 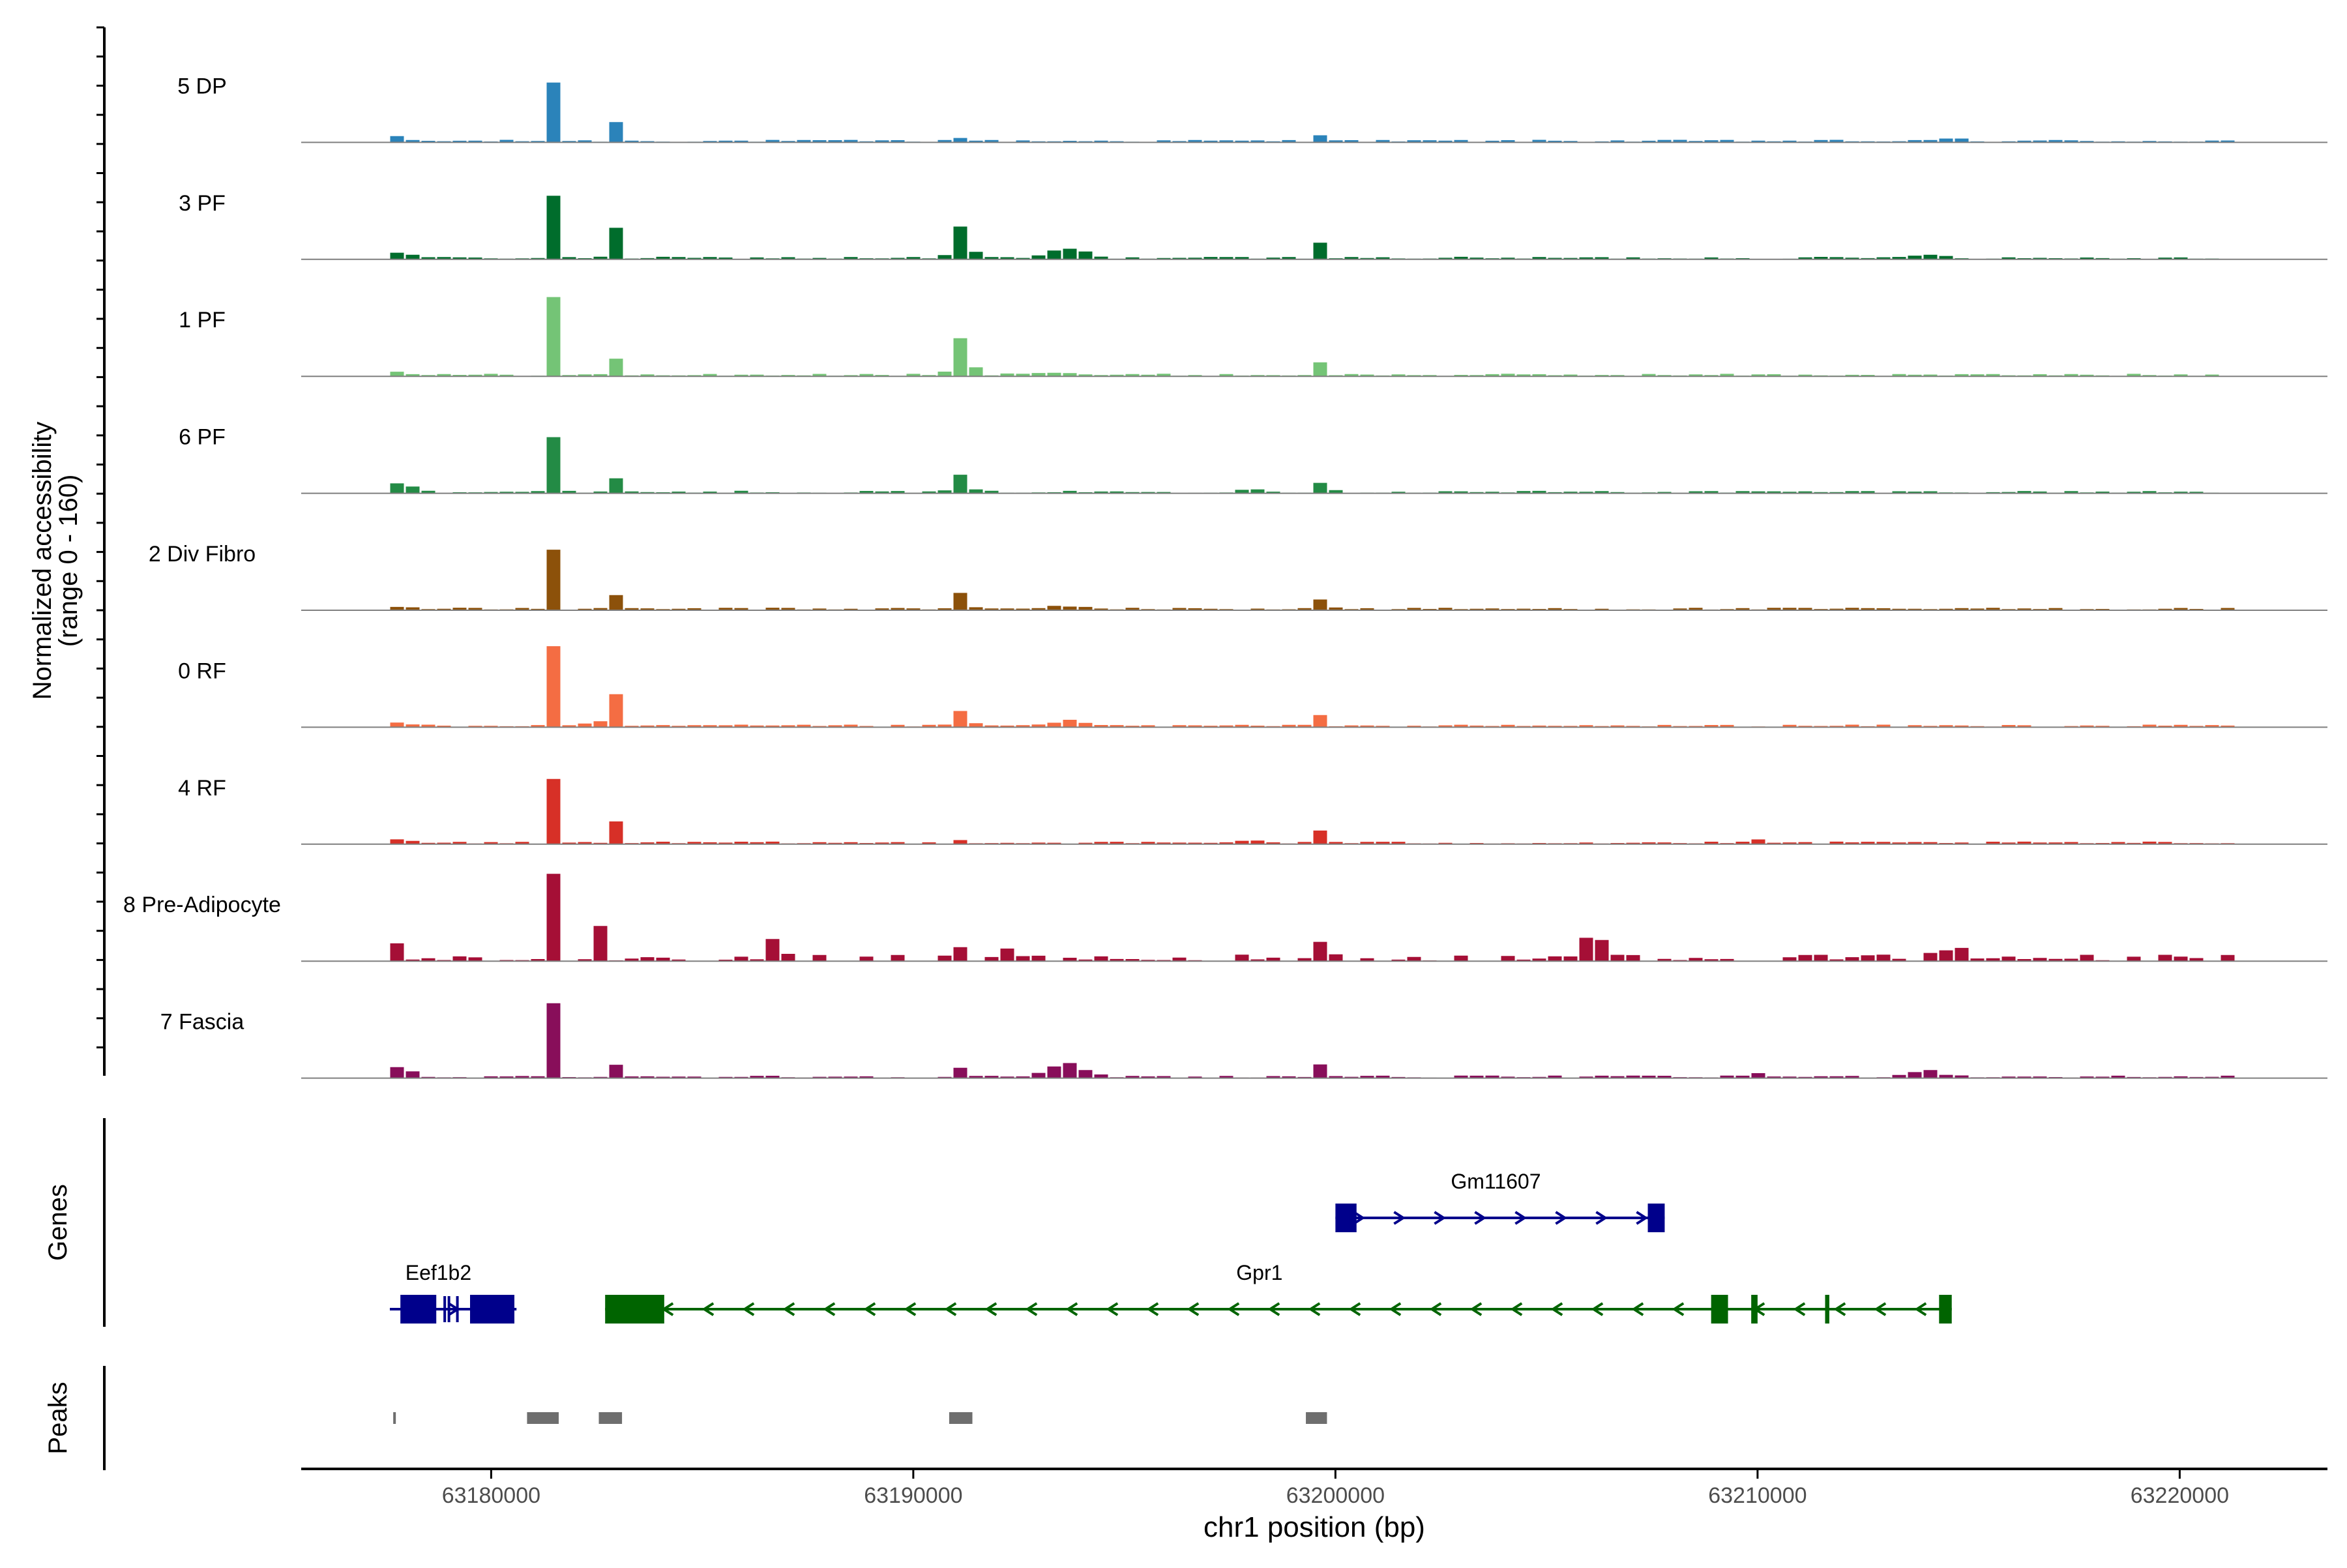 I want to click on track-label: 5 DP, so click(x=202, y=86).